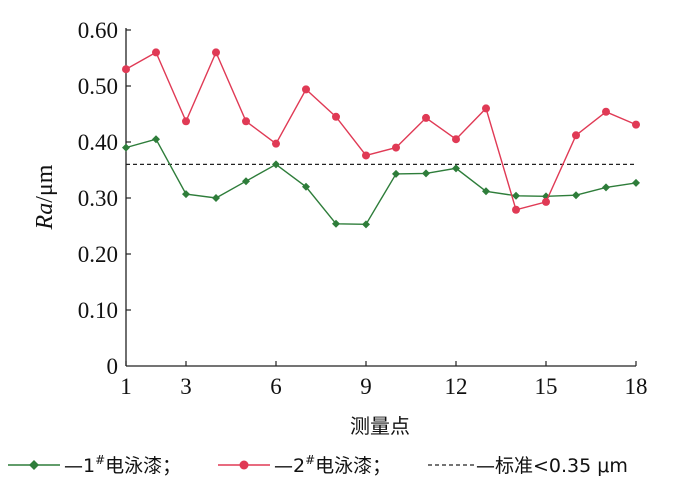 The image size is (675, 487). I want to click on legend-label-series-2: —2#电泳漆；, so click(332, 465).